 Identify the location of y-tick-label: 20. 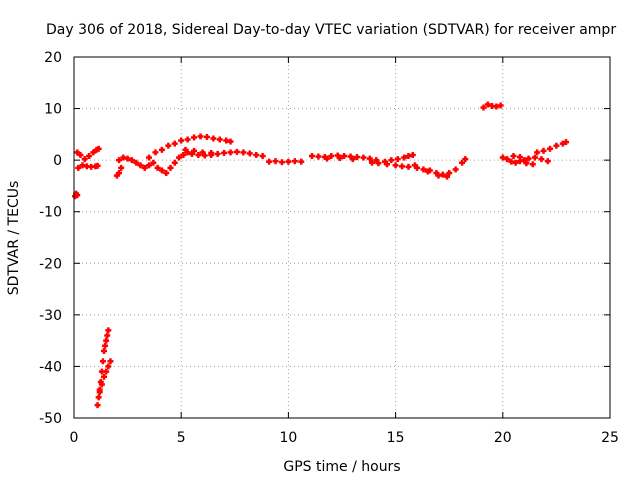
(53, 58).